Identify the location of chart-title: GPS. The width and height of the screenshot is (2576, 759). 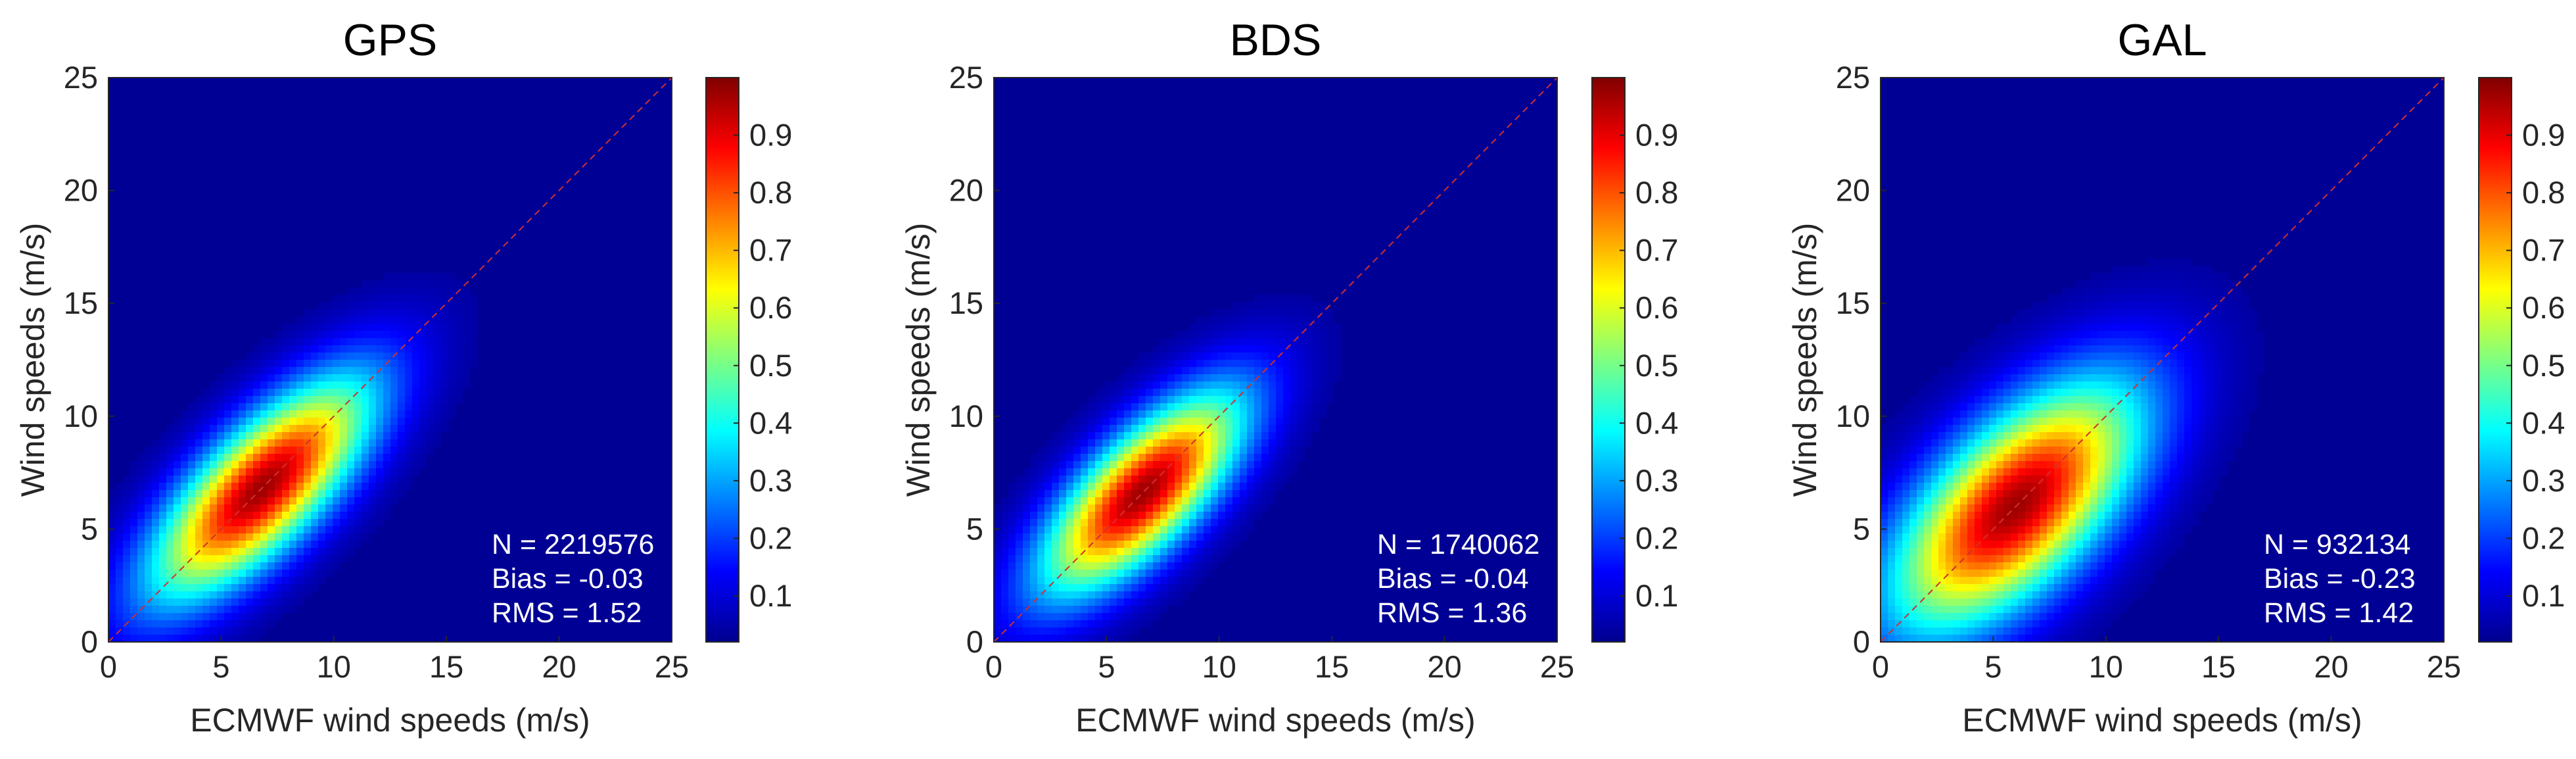
(391, 40).